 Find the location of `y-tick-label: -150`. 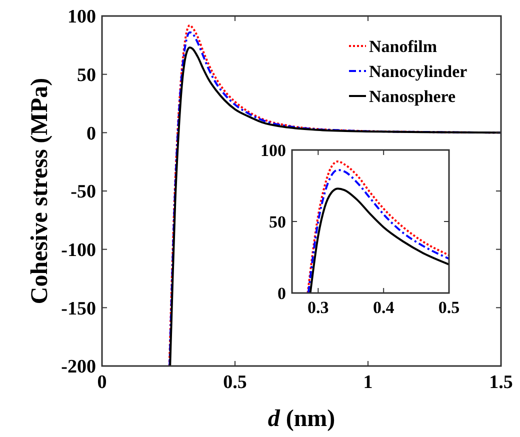

y-tick-label: -150 is located at coordinates (78, 309).